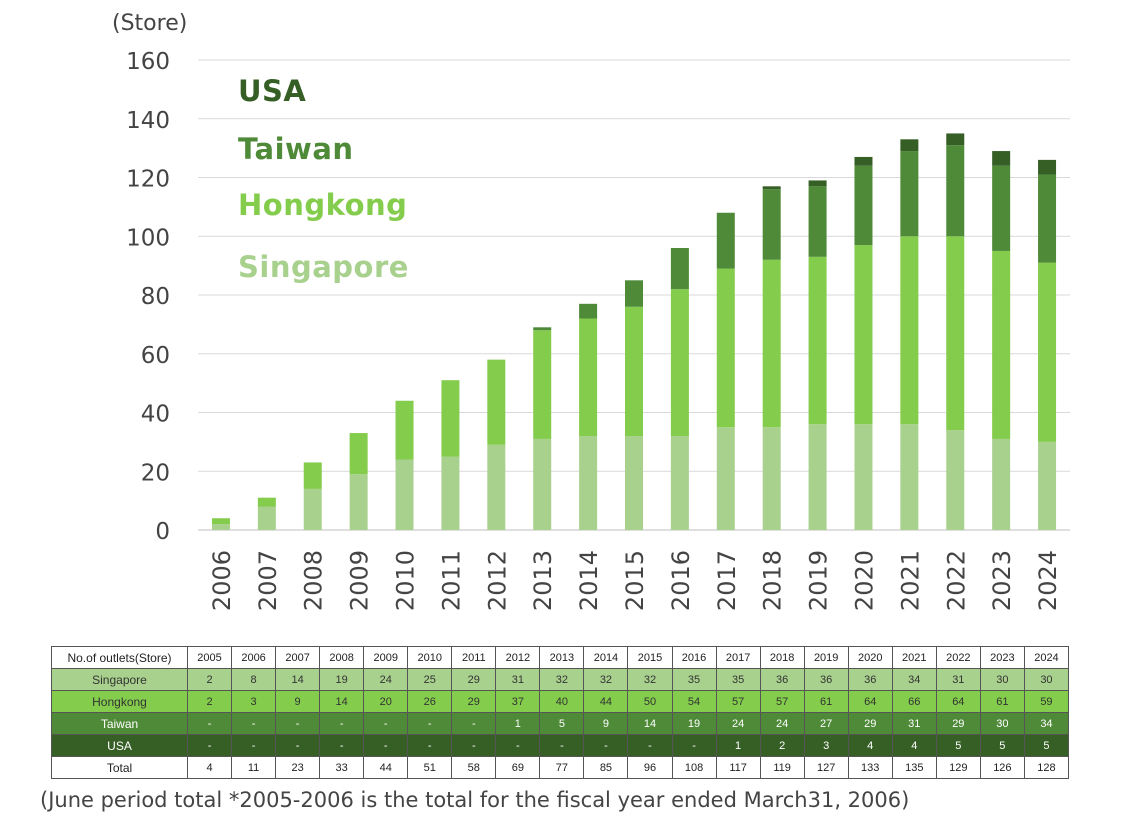 The image size is (1126, 836). Describe the element at coordinates (496, 487) in the screenshot. I see `bar-singapore-2012` at that location.